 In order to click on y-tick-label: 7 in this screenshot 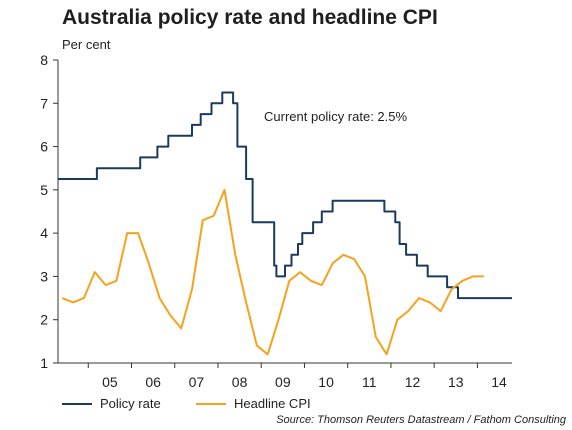, I will do `click(44, 103)`.